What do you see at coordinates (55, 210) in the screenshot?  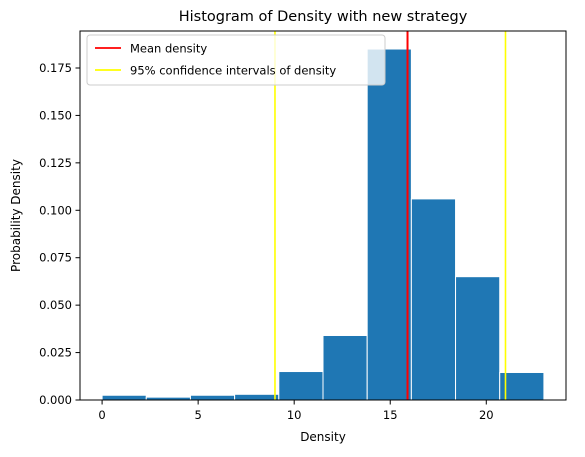 I see `y-tick-label: 0.100` at bounding box center [55, 210].